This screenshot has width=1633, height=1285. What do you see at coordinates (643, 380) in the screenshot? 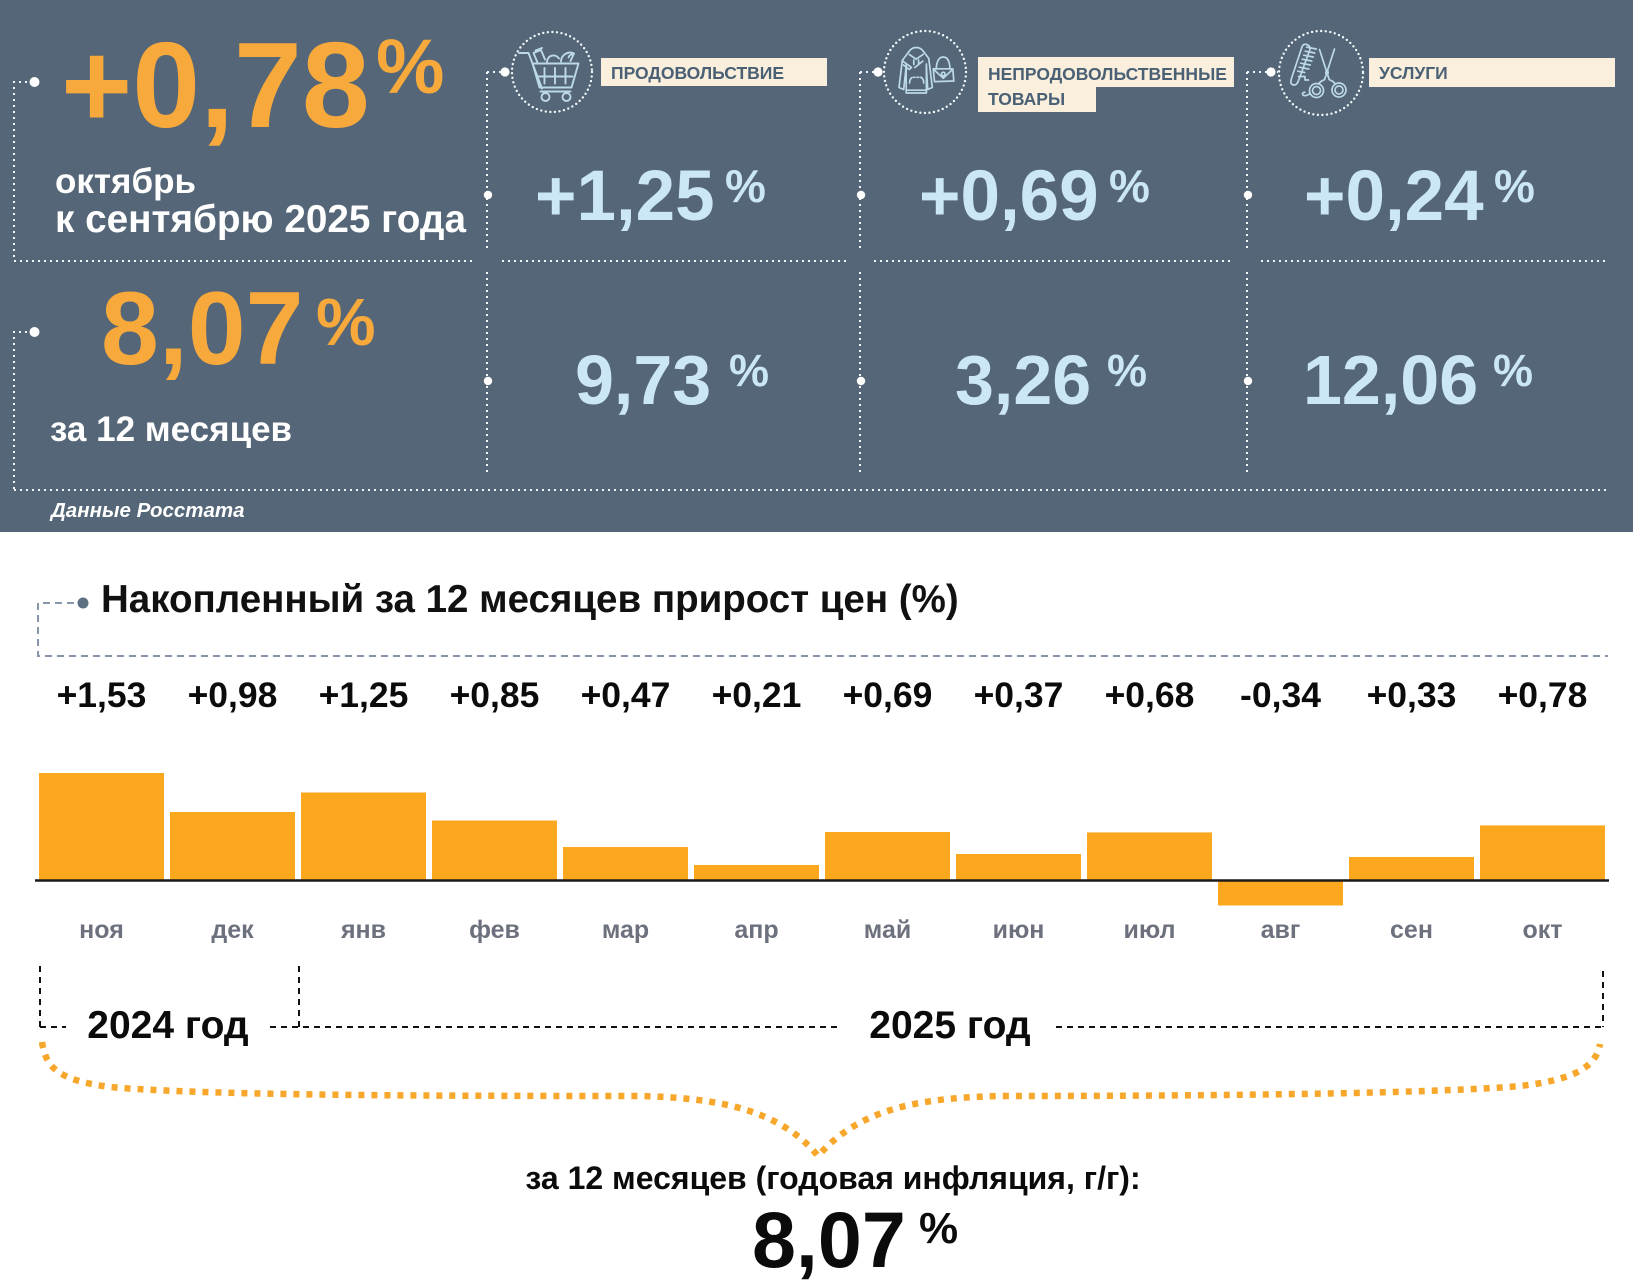
I see `svg-text: 9,73` at bounding box center [643, 380].